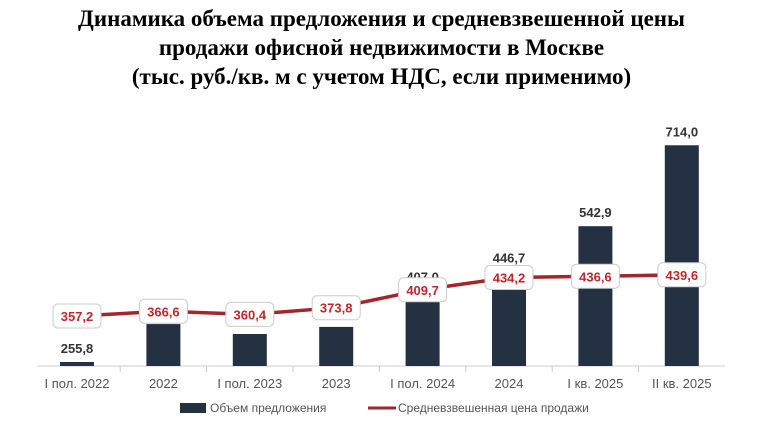  I want to click on x-tick-label: 2023, so click(336, 383).